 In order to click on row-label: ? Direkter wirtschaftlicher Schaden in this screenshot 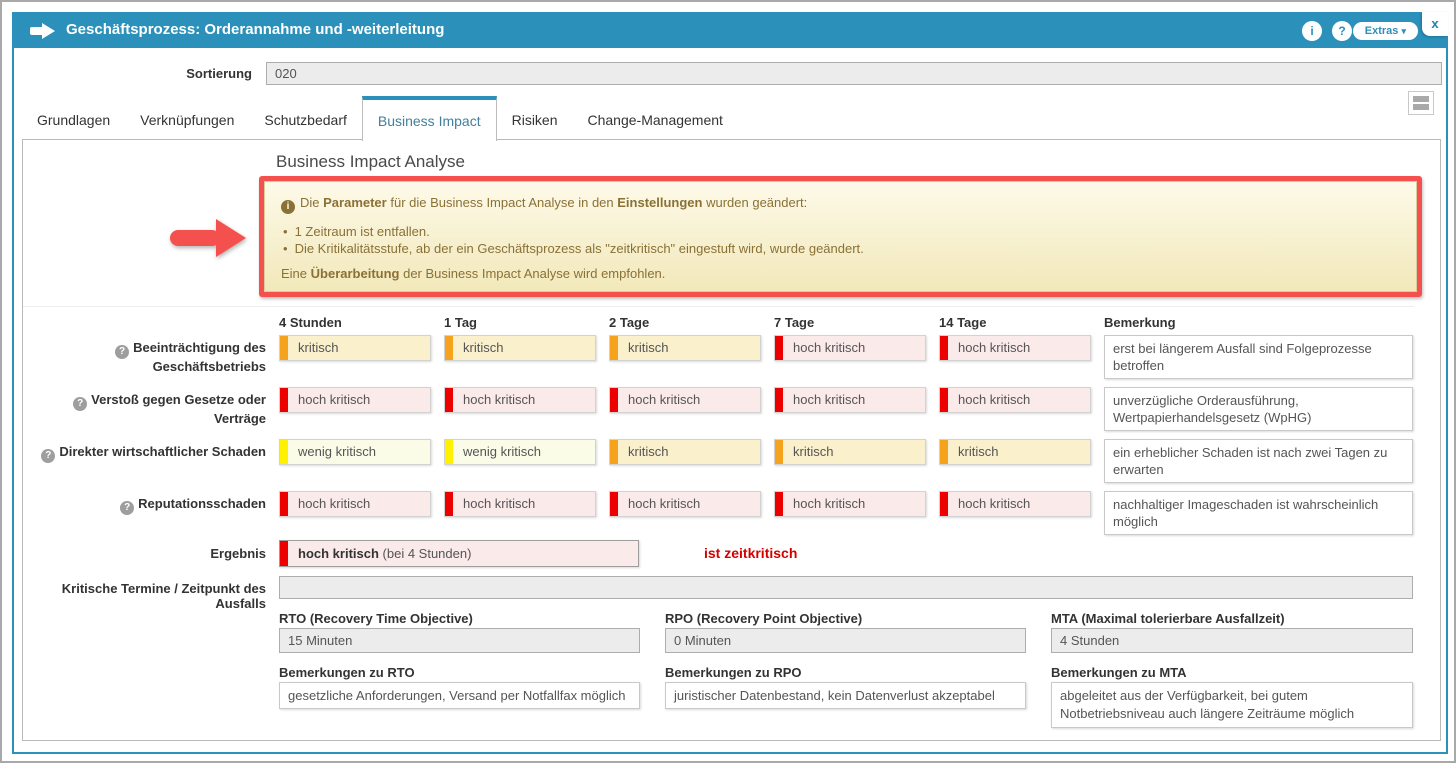, I will do `click(144, 451)`.